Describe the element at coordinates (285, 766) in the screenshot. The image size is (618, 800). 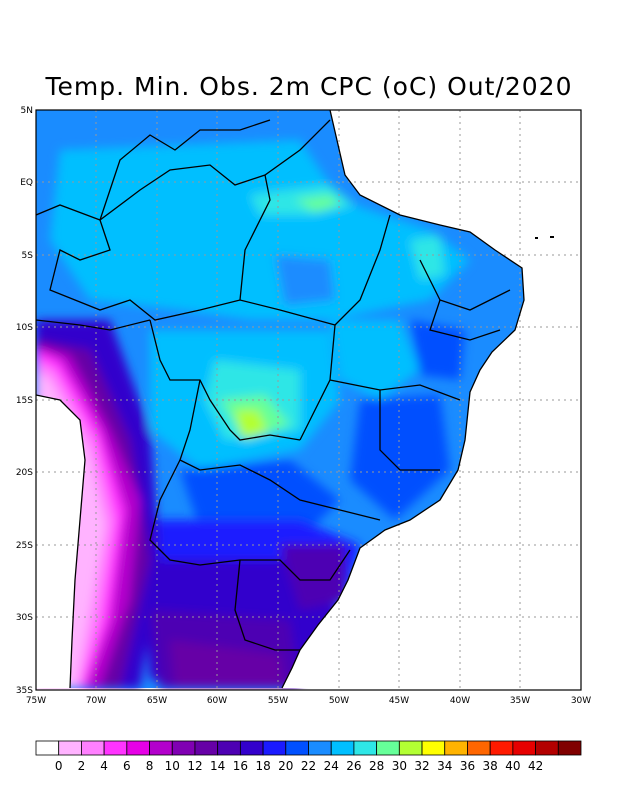
I see `colorbar-label: 20` at that location.